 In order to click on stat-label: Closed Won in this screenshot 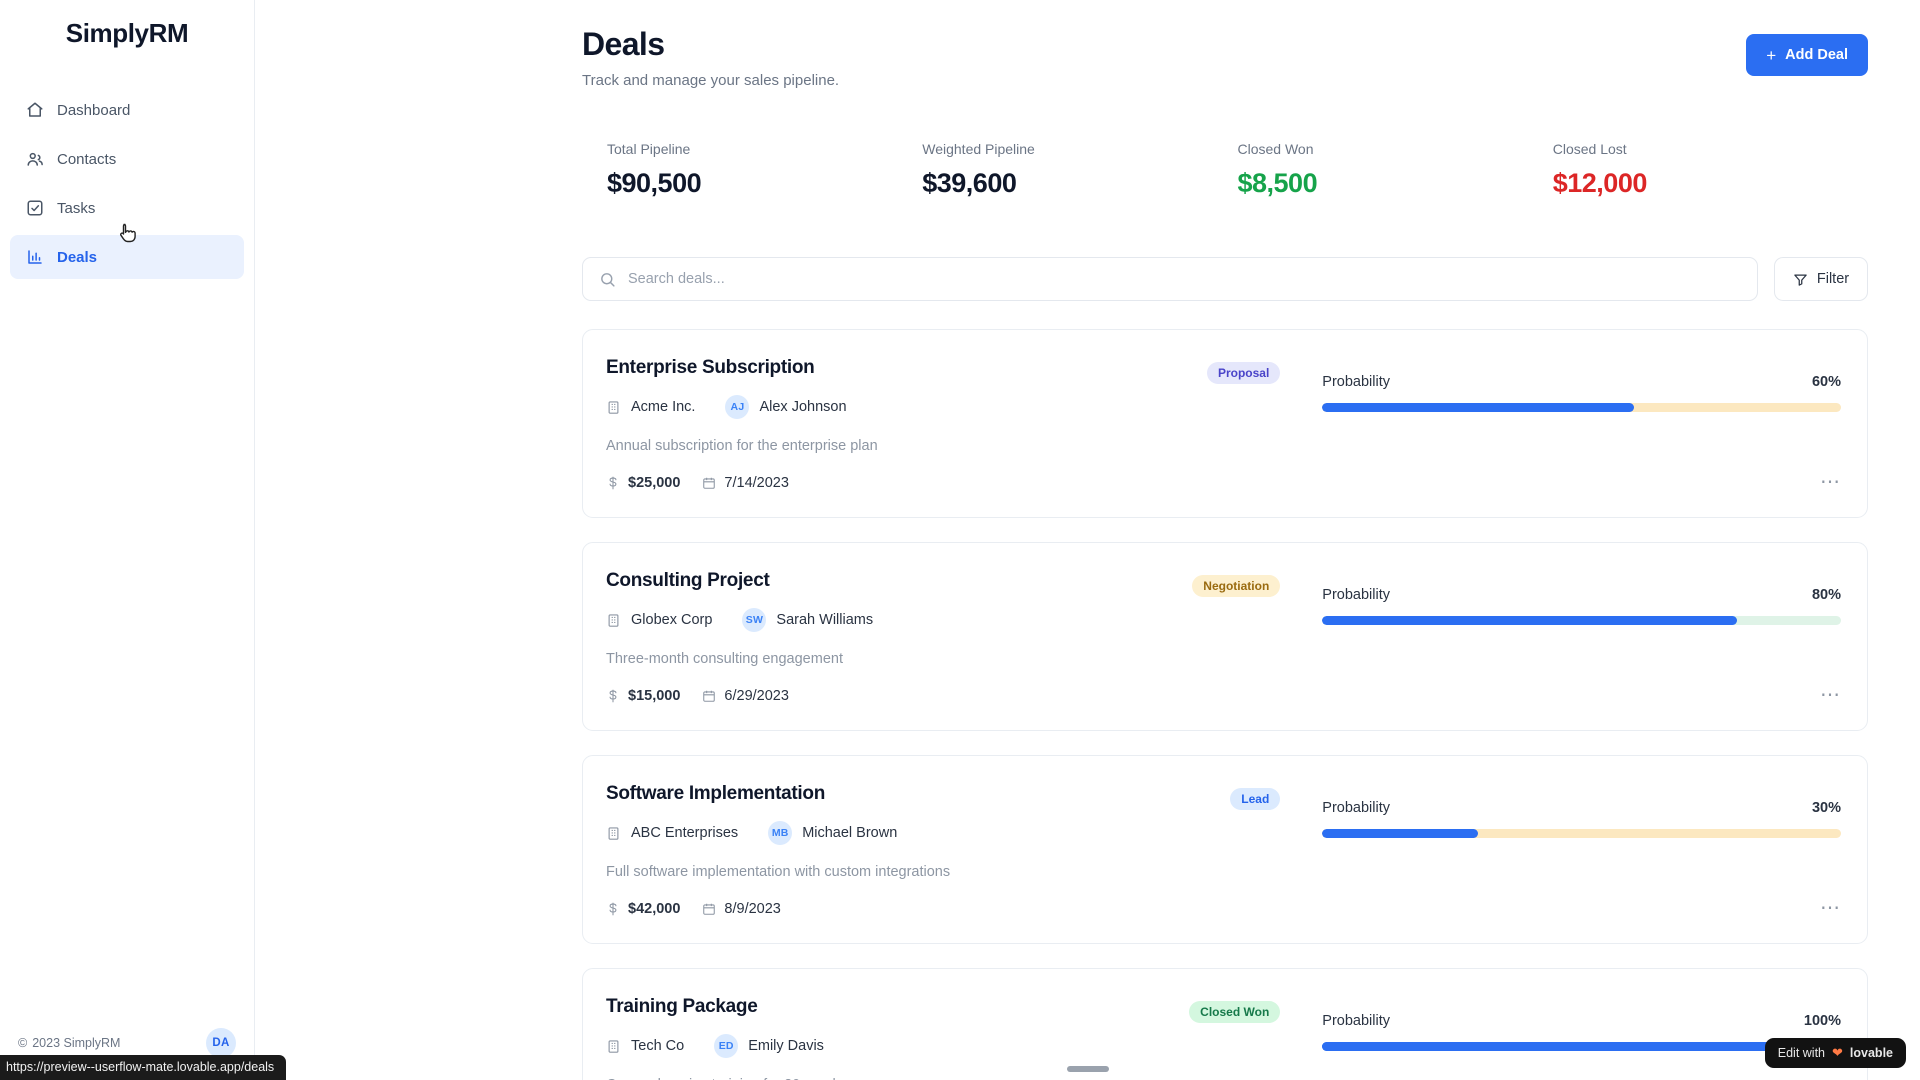, I will do `click(1275, 149)`.